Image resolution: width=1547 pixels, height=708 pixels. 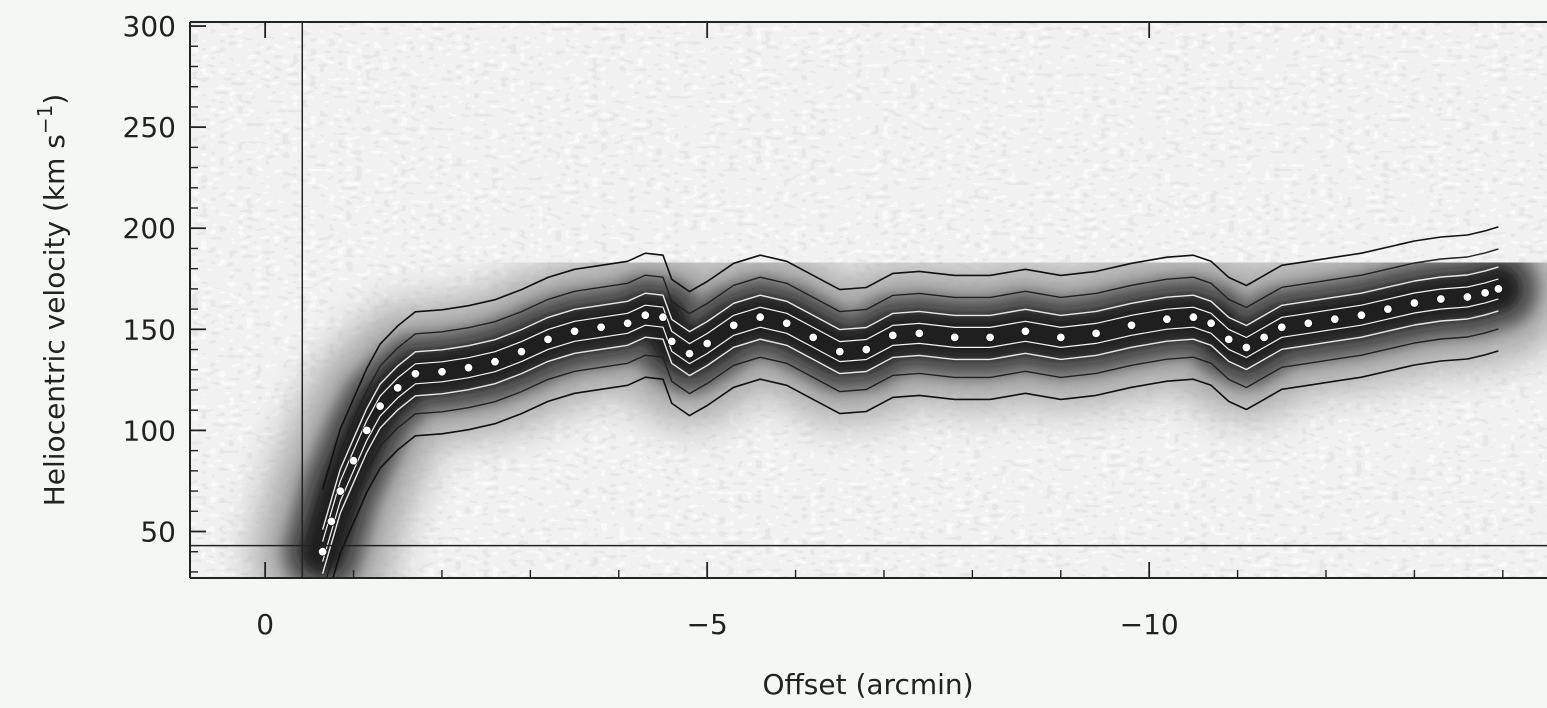 What do you see at coordinates (164, 291) in the screenshot?
I see `y-ticks: 50 100 150 200 250 300` at bounding box center [164, 291].